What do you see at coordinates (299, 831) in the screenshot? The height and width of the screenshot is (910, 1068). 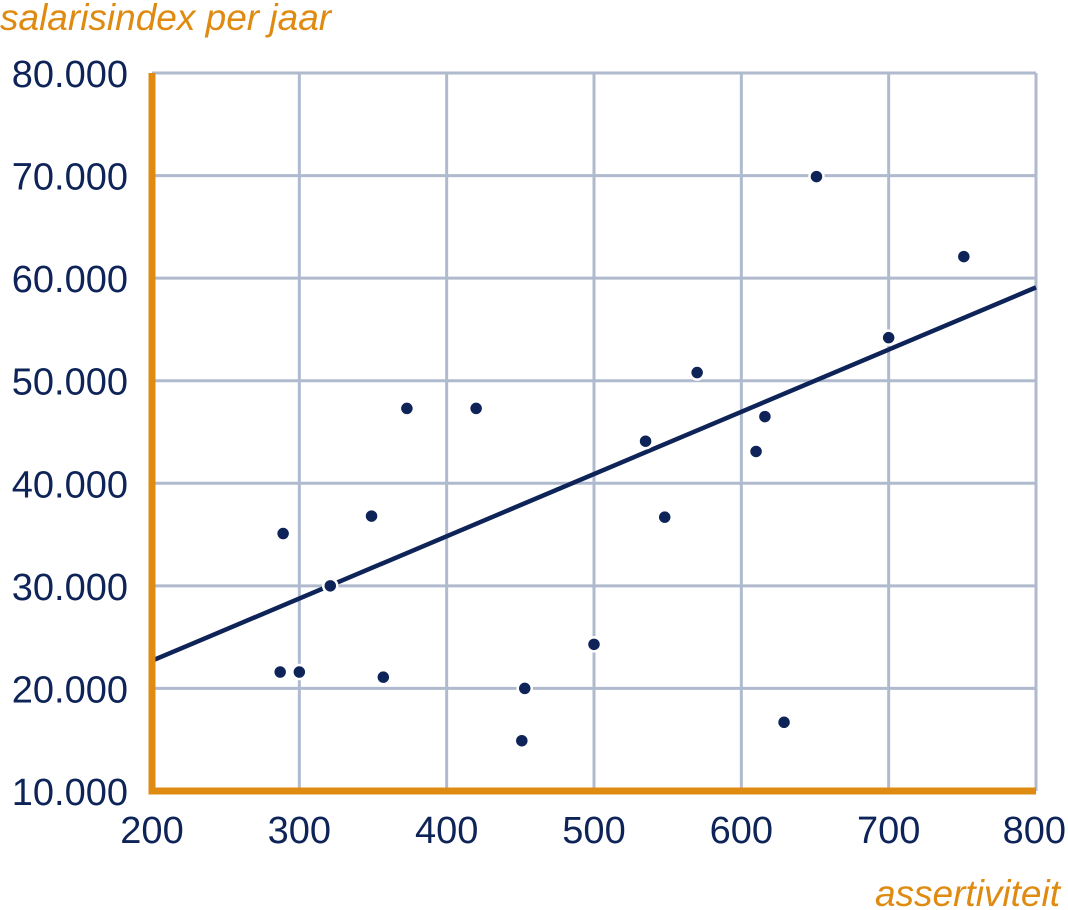 I see `x-tick-label-300: 300` at bounding box center [299, 831].